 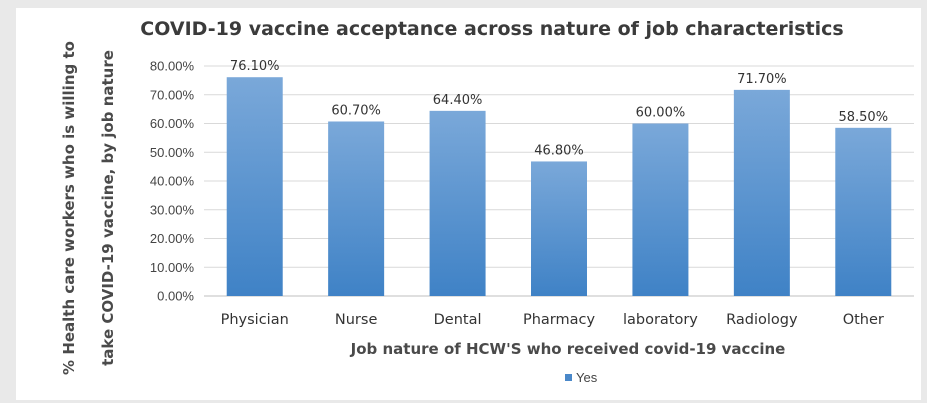 I want to click on x-tick-label: Radiology, so click(x=762, y=320).